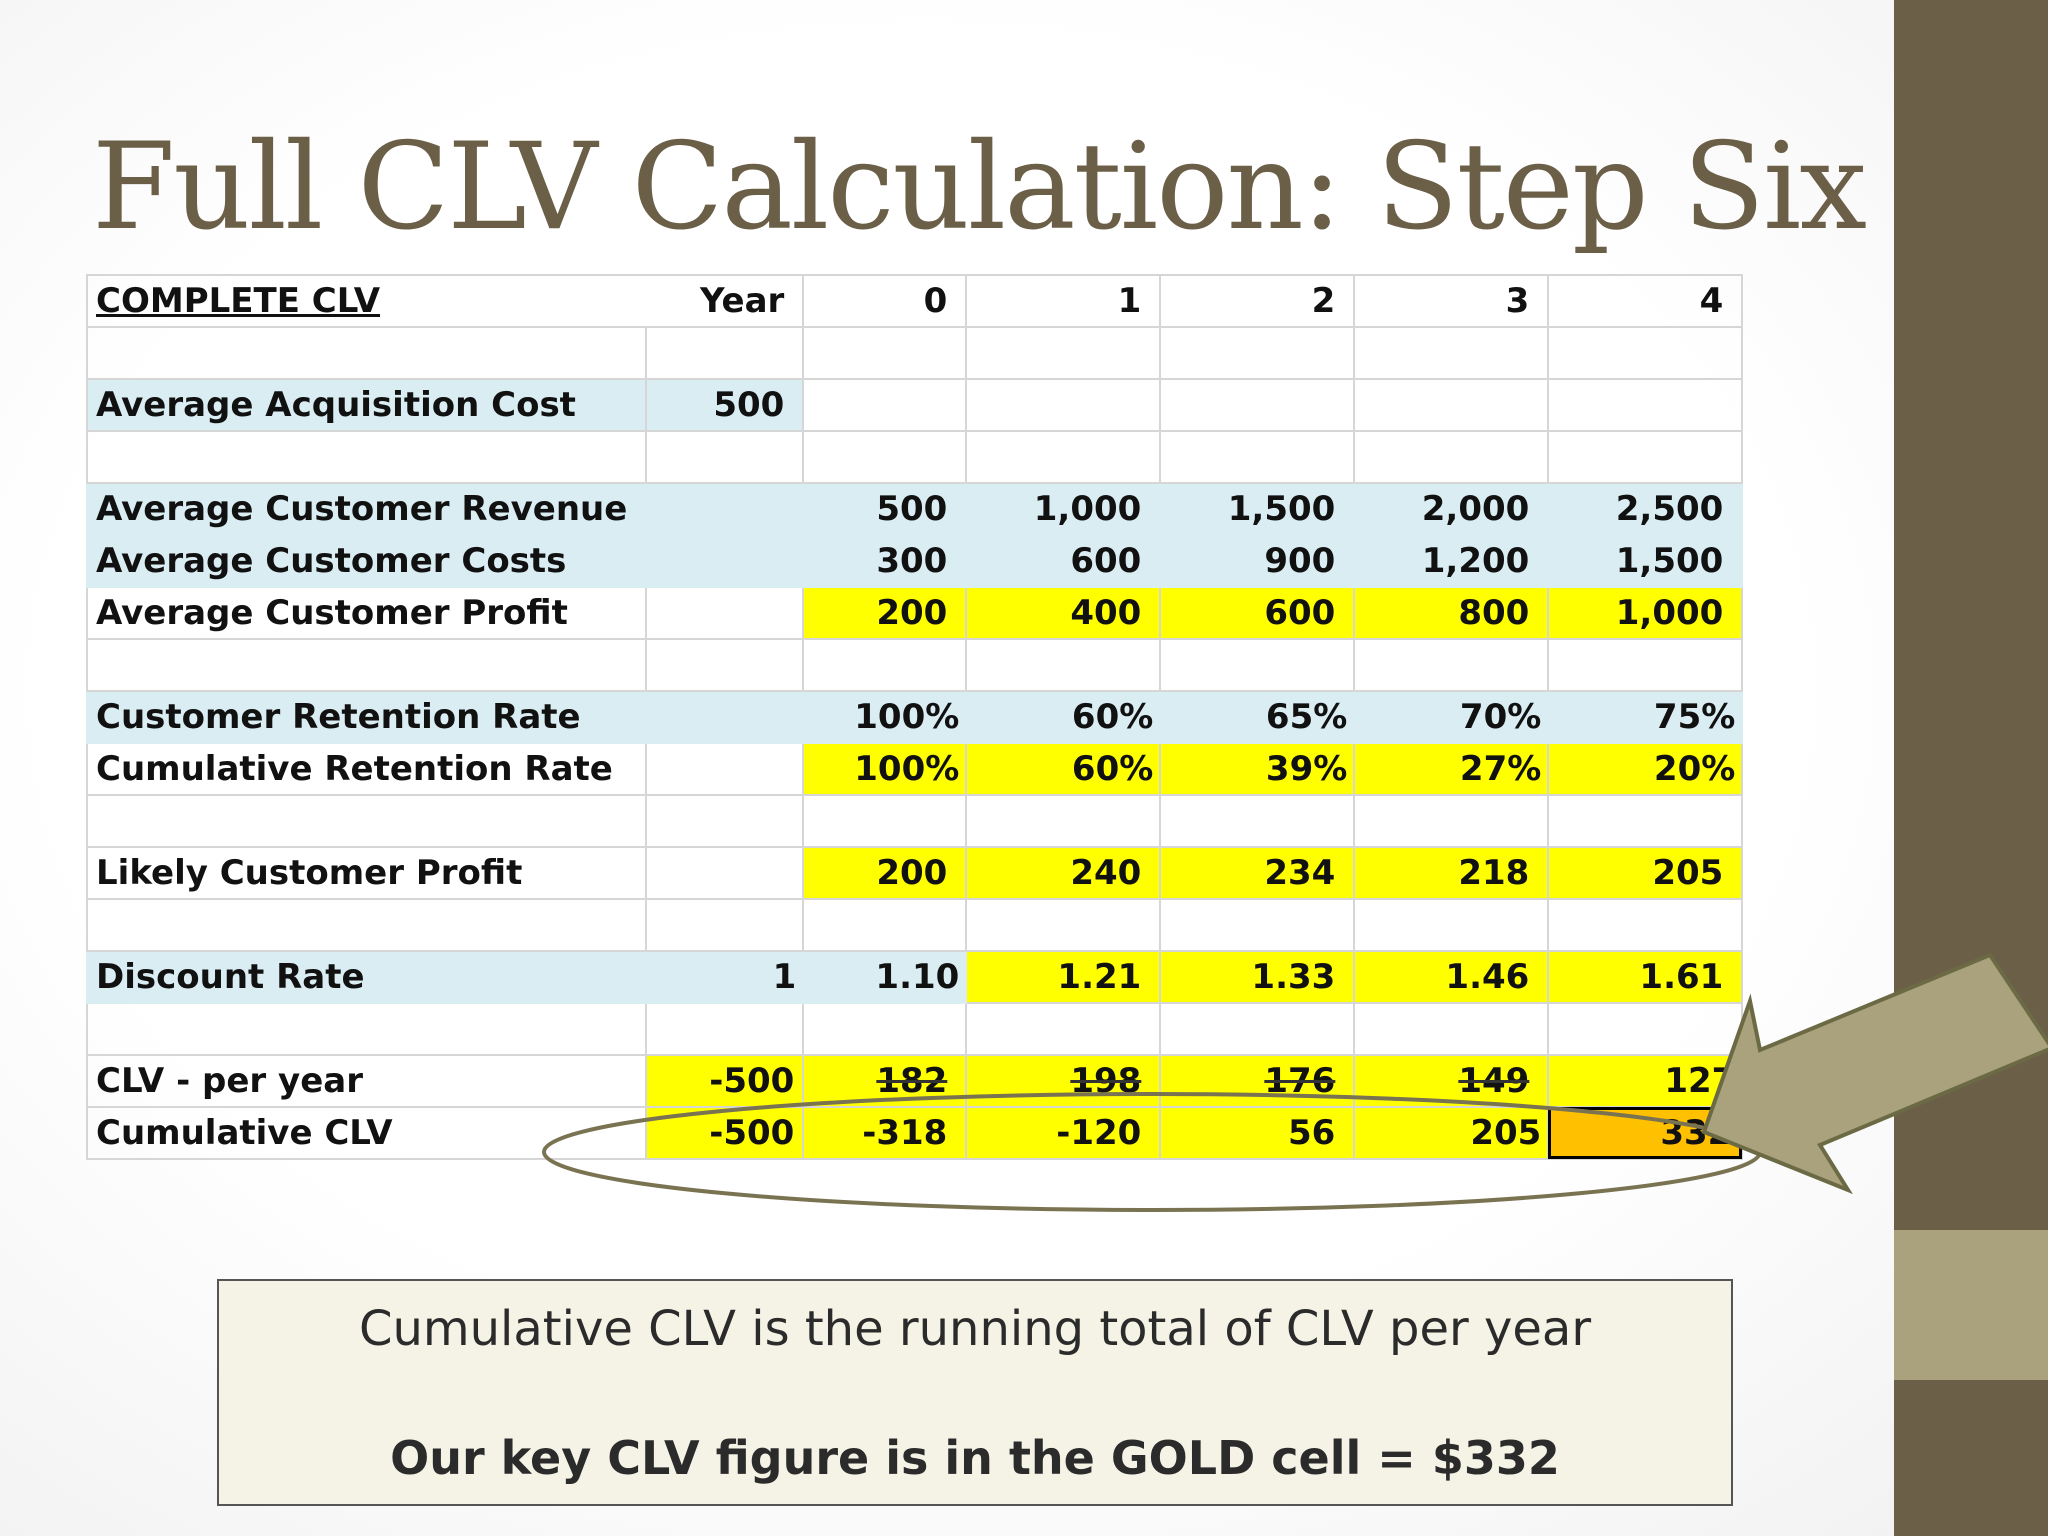 This screenshot has width=2048, height=1536. Describe the element at coordinates (1451, 509) in the screenshot. I see `value-cell: 2,000` at that location.